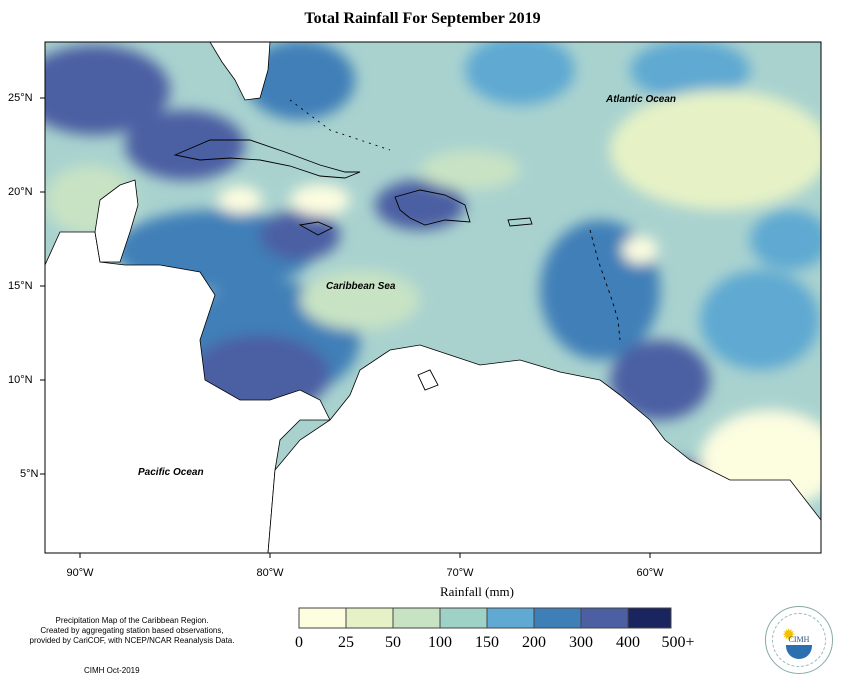  What do you see at coordinates (29, 474) in the screenshot?
I see `lat-label: 5°N` at bounding box center [29, 474].